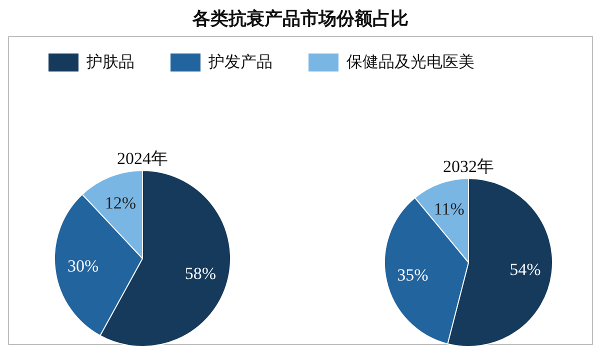 Image resolution: width=600 pixels, height=354 pixels. I want to click on chart-subtitle: 2032年, so click(468, 166).